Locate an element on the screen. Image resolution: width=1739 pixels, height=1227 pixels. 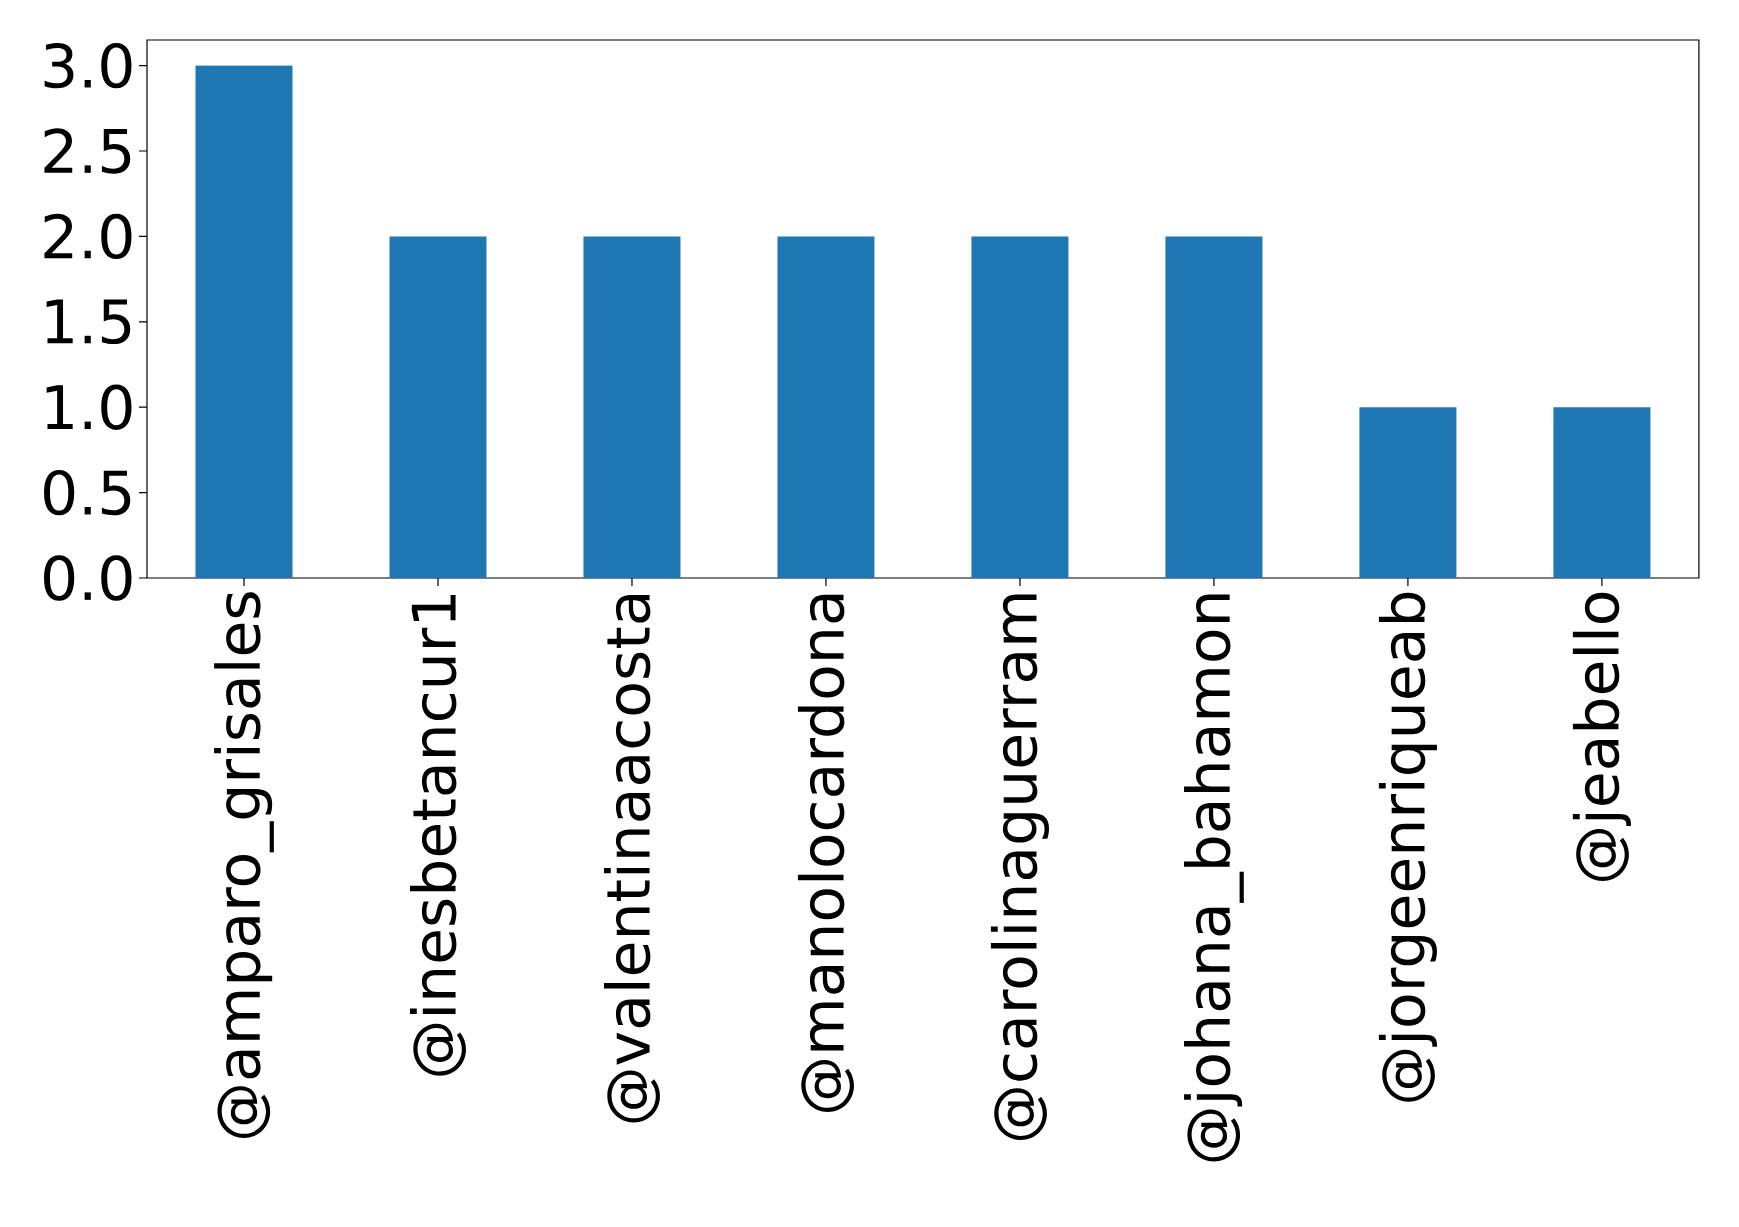
y-tick-label: 2.0 is located at coordinates (88, 236).